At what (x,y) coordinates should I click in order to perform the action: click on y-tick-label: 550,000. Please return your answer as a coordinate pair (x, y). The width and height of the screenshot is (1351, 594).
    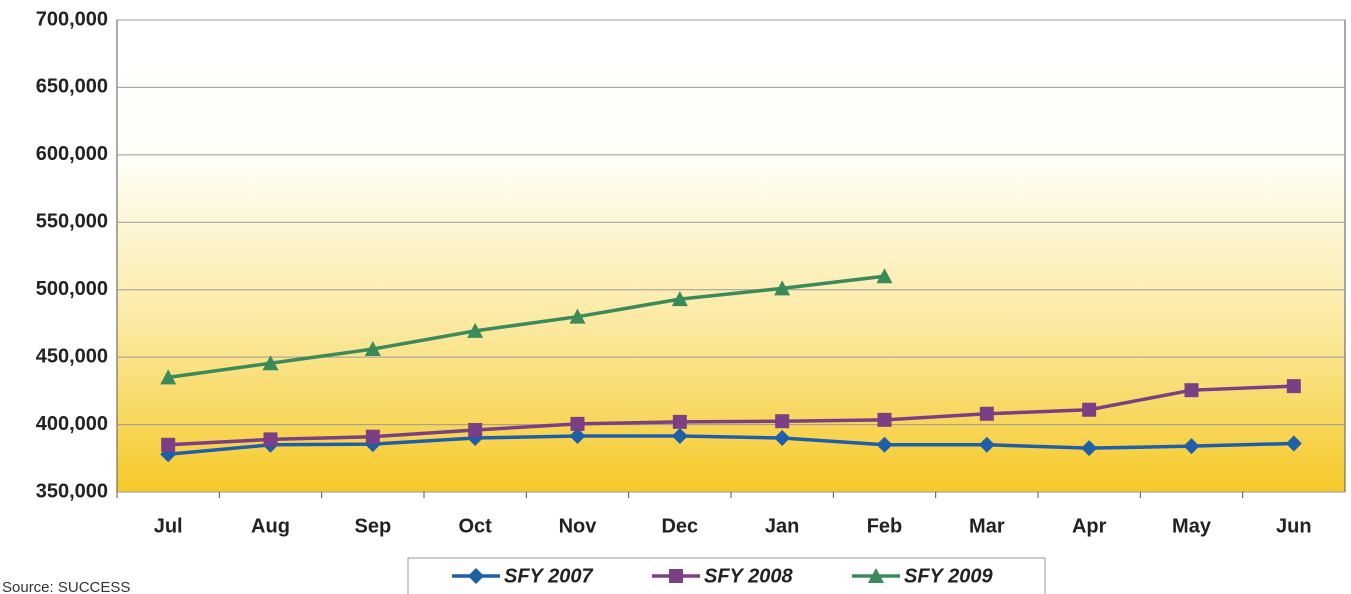
    Looking at the image, I should click on (72, 222).